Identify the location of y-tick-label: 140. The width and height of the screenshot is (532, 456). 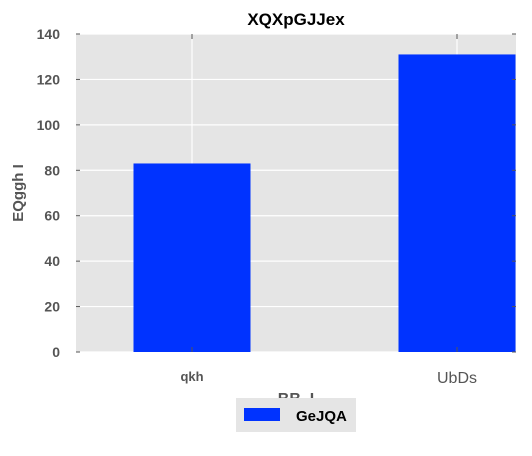
(49, 34).